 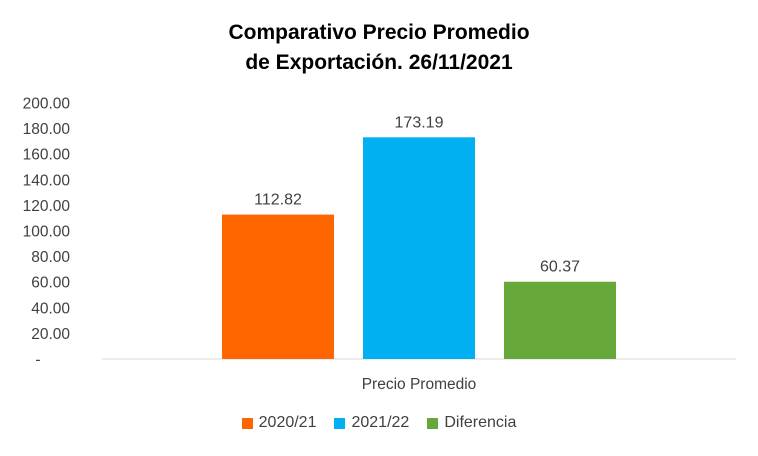 I want to click on legend-item-diferencia: Diferencia, so click(x=471, y=423).